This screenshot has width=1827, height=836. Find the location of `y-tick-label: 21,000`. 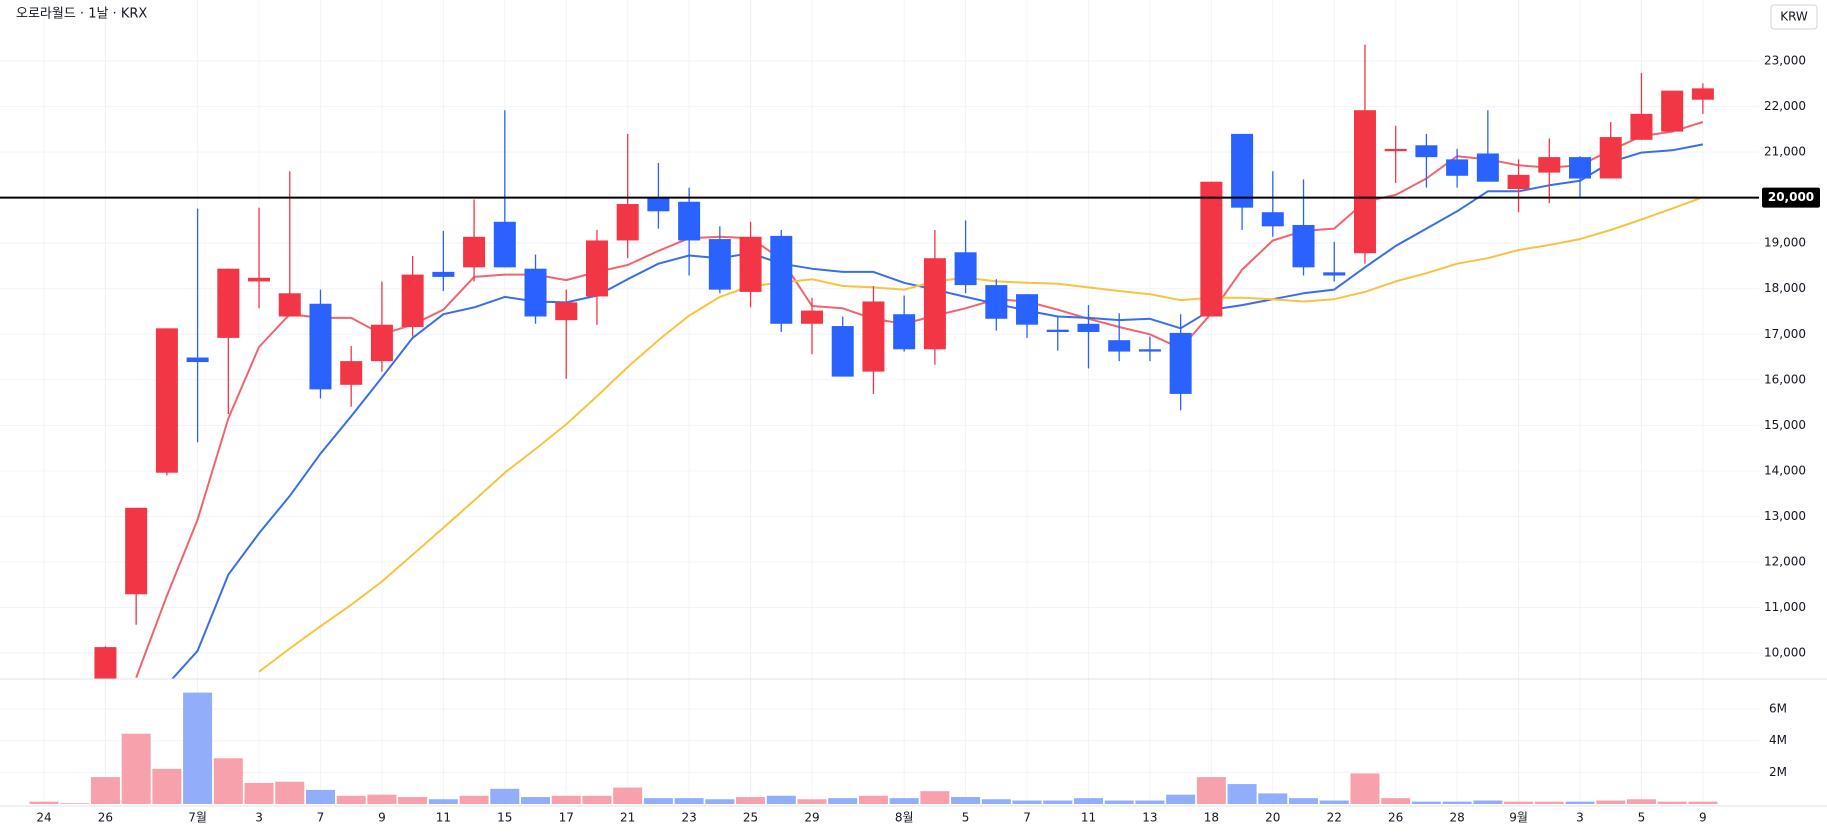

y-tick-label: 21,000 is located at coordinates (1785, 152).